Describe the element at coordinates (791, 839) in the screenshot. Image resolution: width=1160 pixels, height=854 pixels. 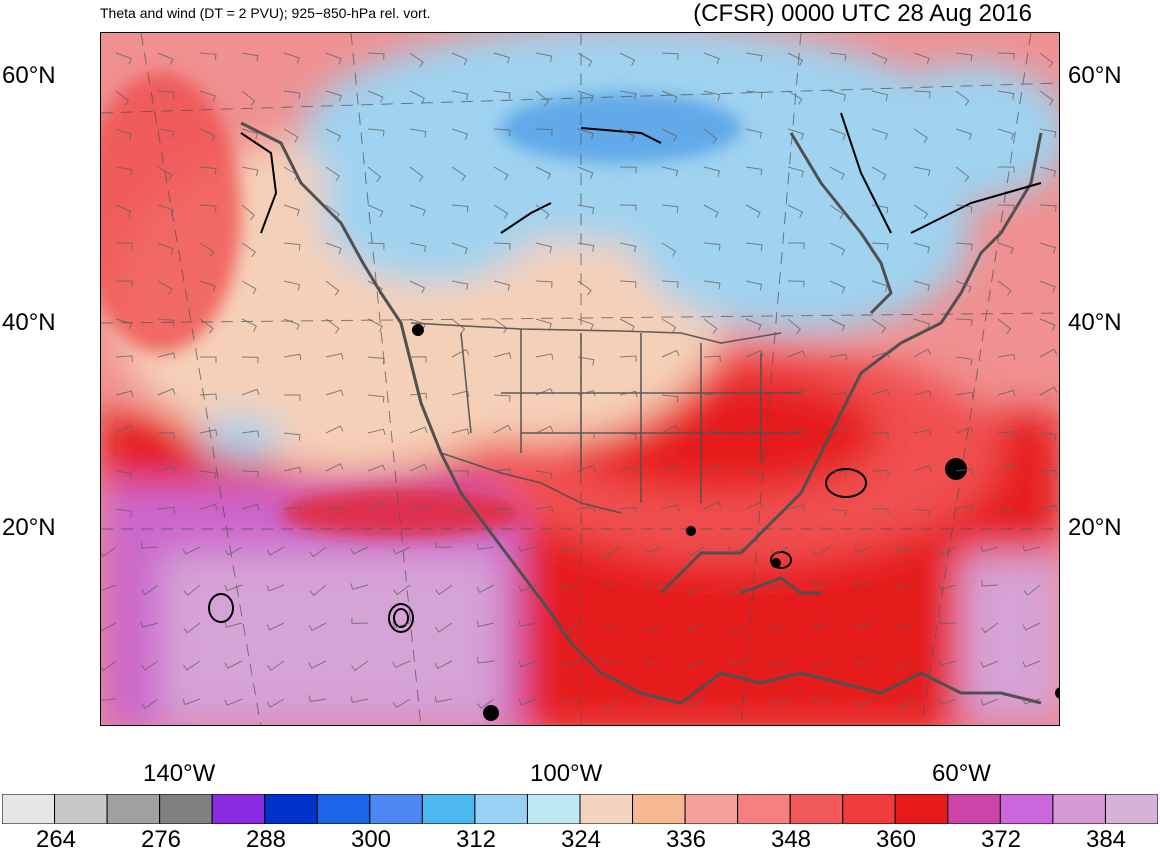
I see `colorbar-label-348: 348` at that location.